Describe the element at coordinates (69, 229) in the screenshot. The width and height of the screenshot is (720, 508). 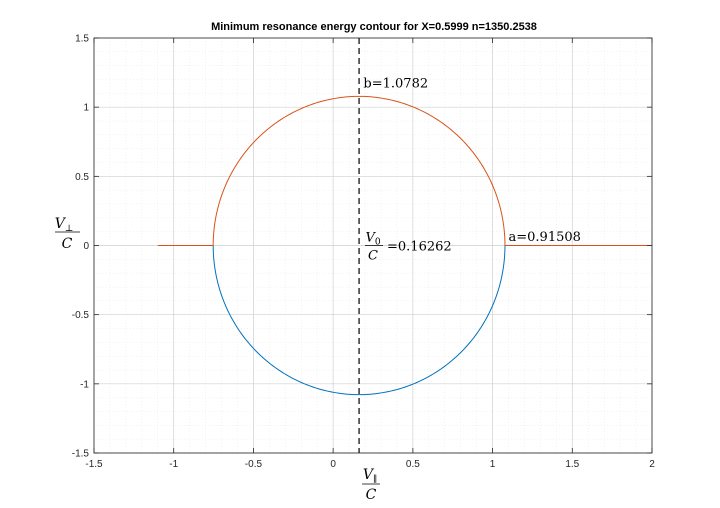
I see `y-label-numerator-sub: ⊥` at that location.